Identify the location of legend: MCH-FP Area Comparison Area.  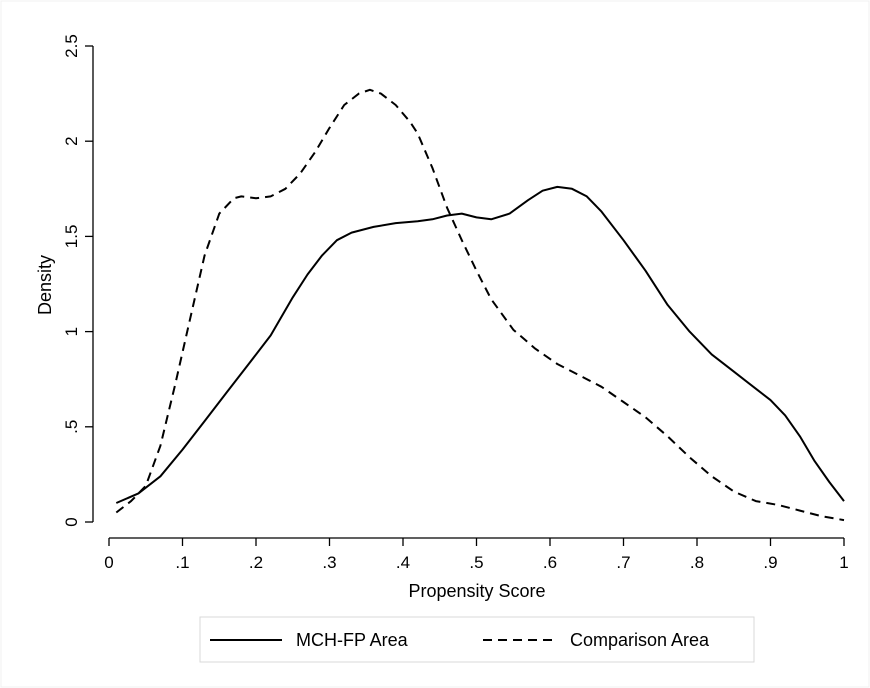
(477, 639).